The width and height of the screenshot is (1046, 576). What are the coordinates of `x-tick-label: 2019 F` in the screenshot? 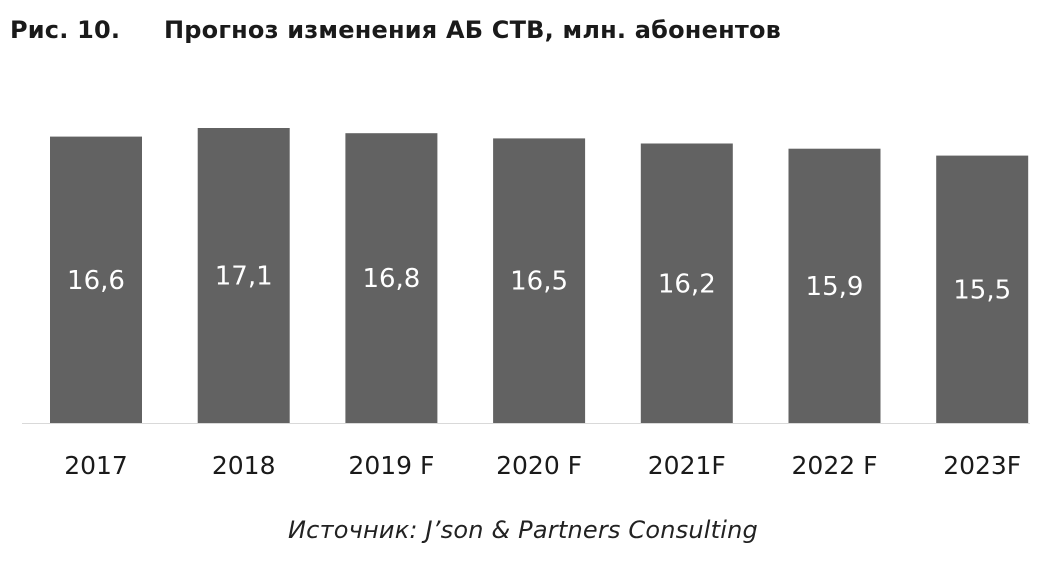 It's located at (391, 465).